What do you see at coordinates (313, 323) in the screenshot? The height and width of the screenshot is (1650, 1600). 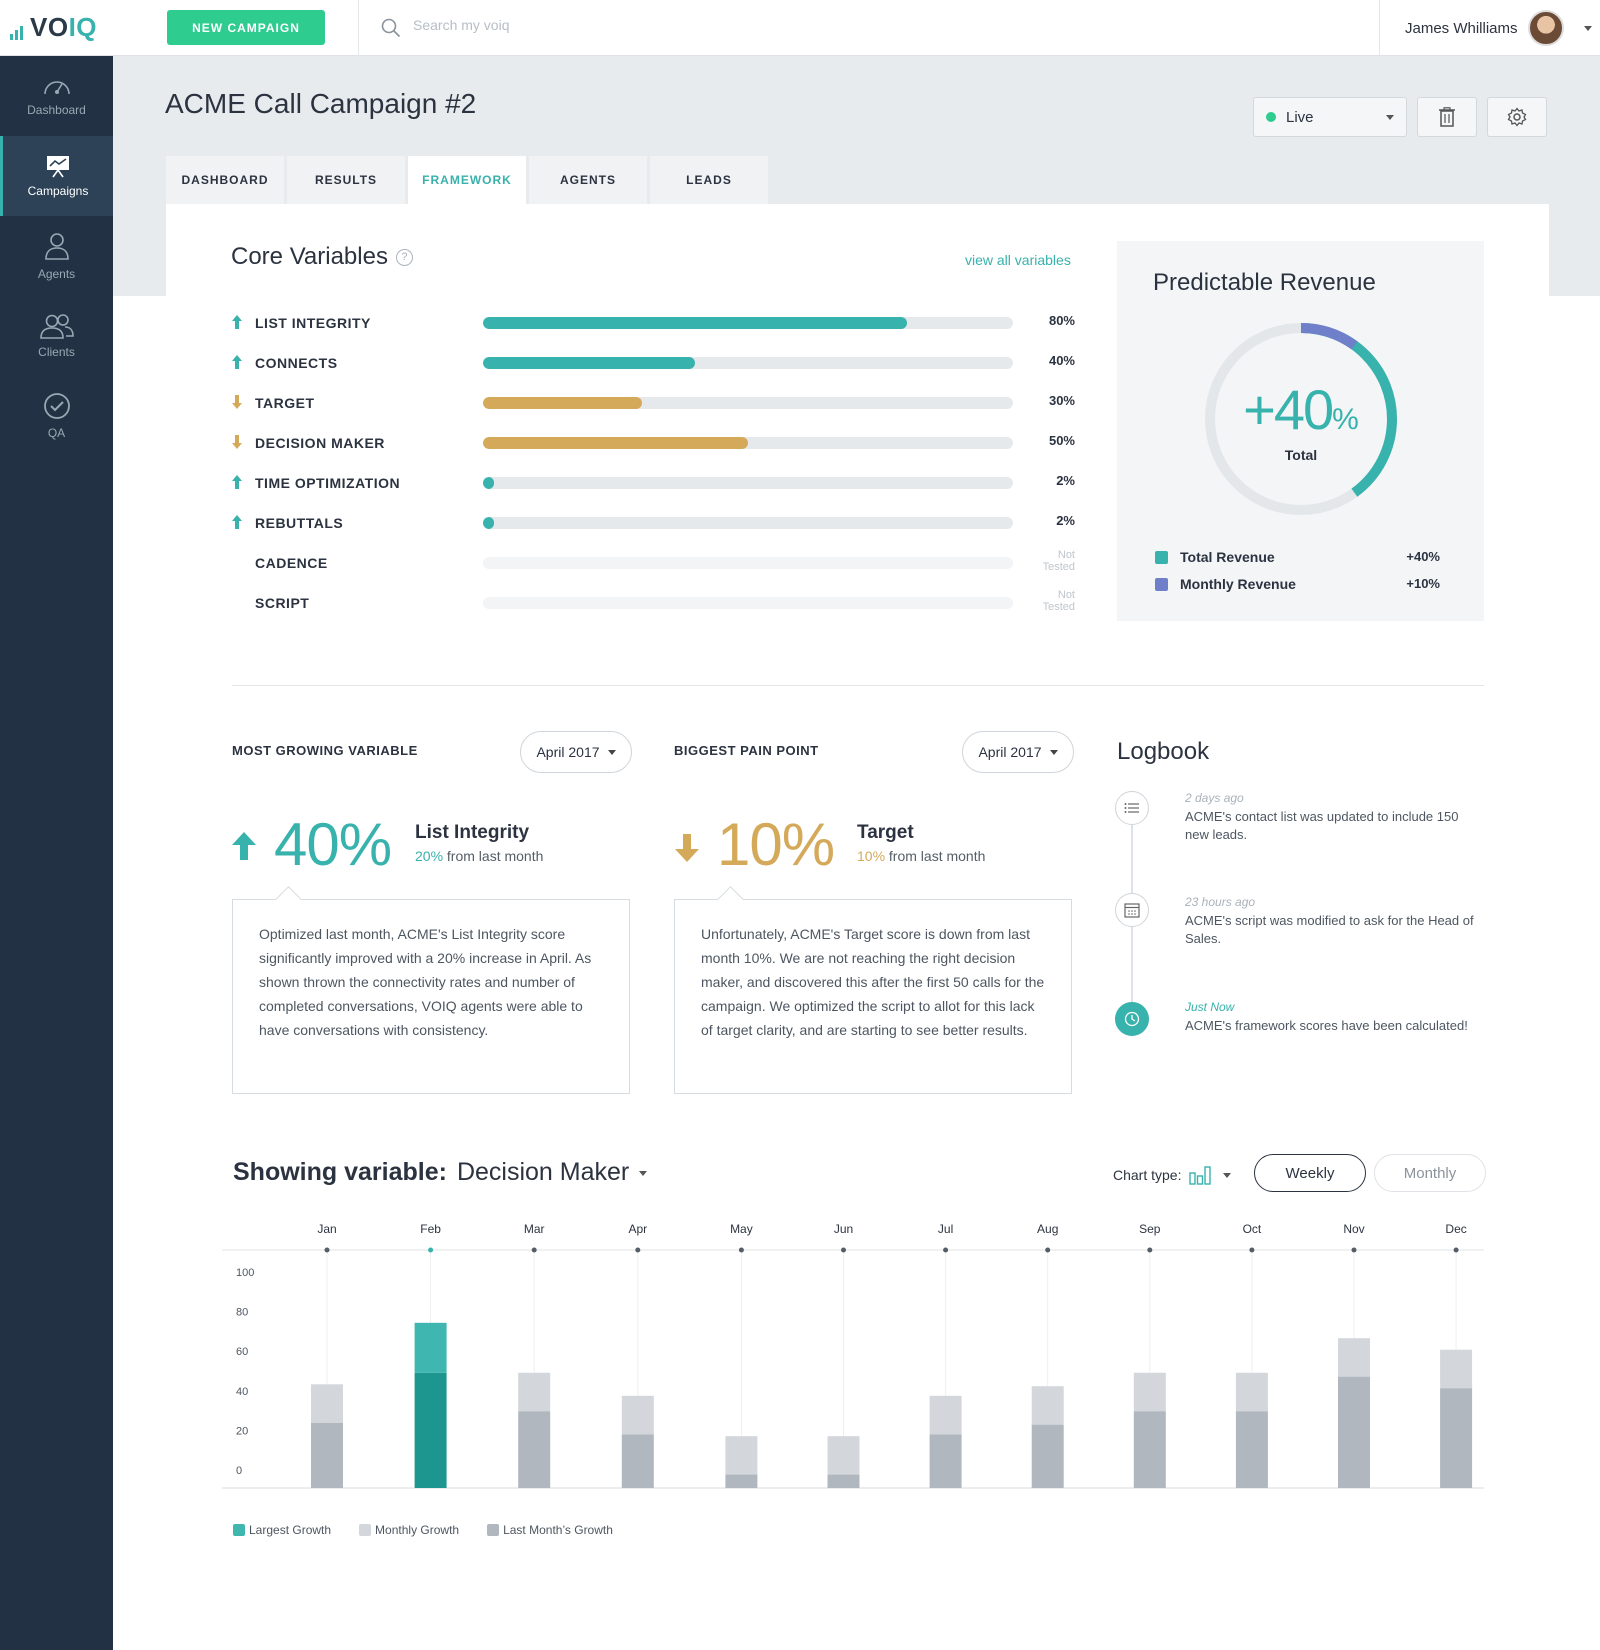 I see `core-variable-label: LIST INTEGRITY` at bounding box center [313, 323].